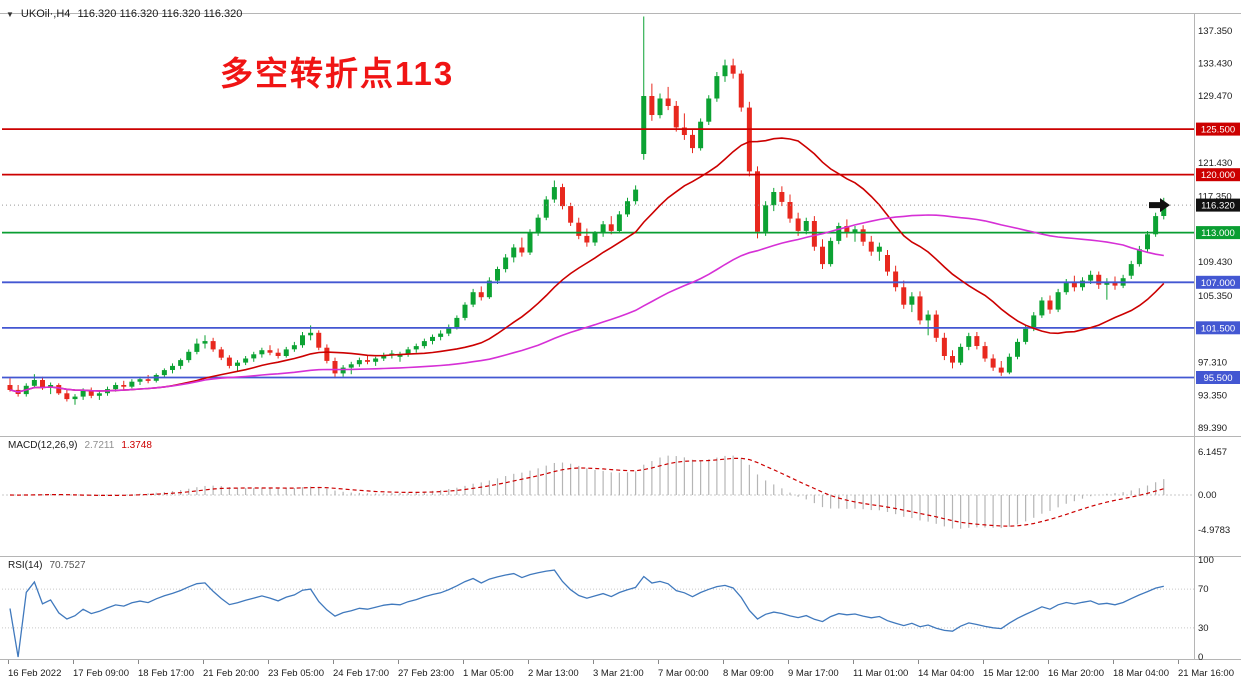  I want to click on rsi-axis: 100 70 30 0, so click(1206, 609).